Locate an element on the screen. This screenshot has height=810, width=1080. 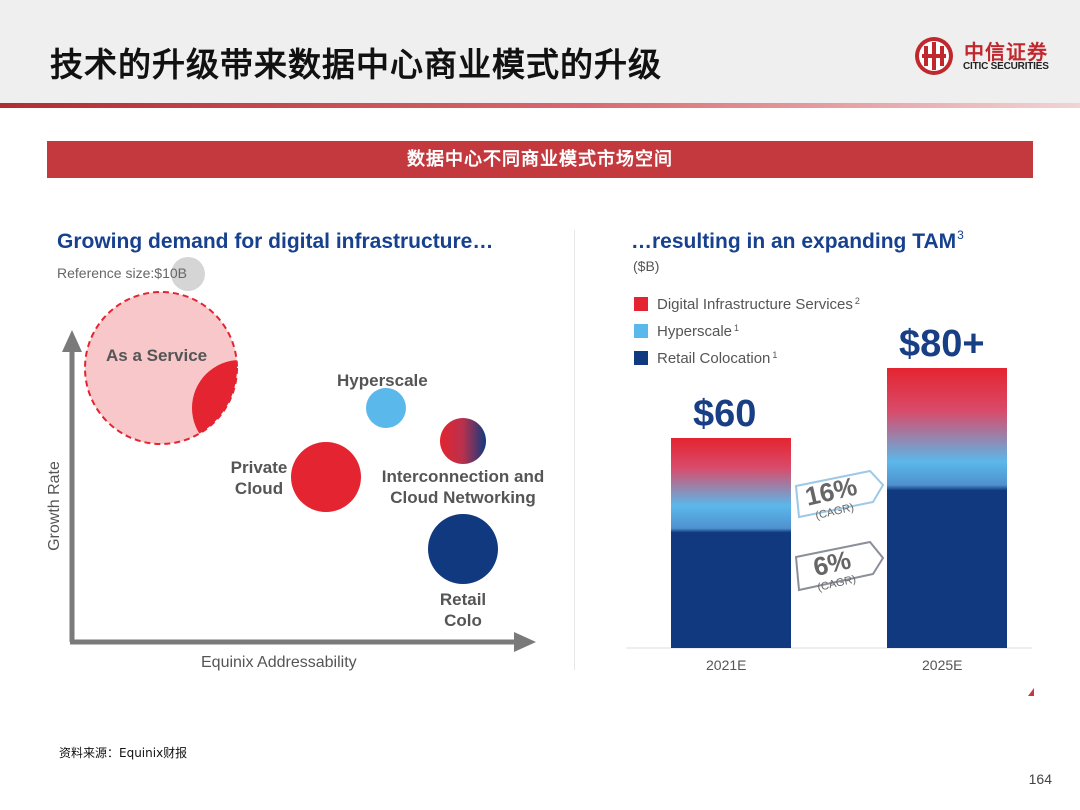
section-banner: 数据中心不同商业模式市场空间 is located at coordinates (540, 159).